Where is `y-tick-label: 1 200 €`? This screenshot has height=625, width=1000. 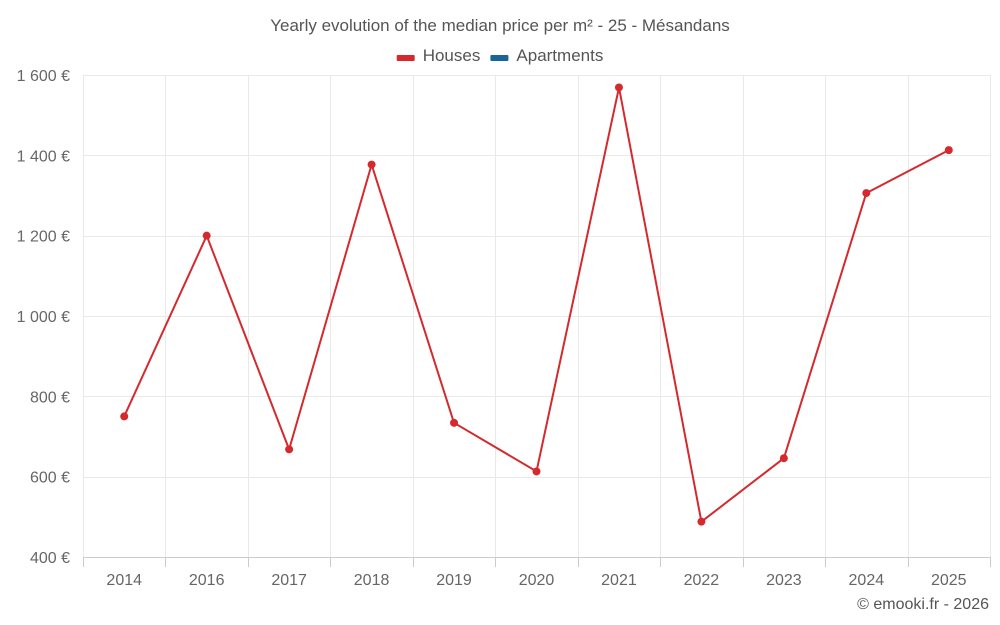
y-tick-label: 1 200 € is located at coordinates (43, 237).